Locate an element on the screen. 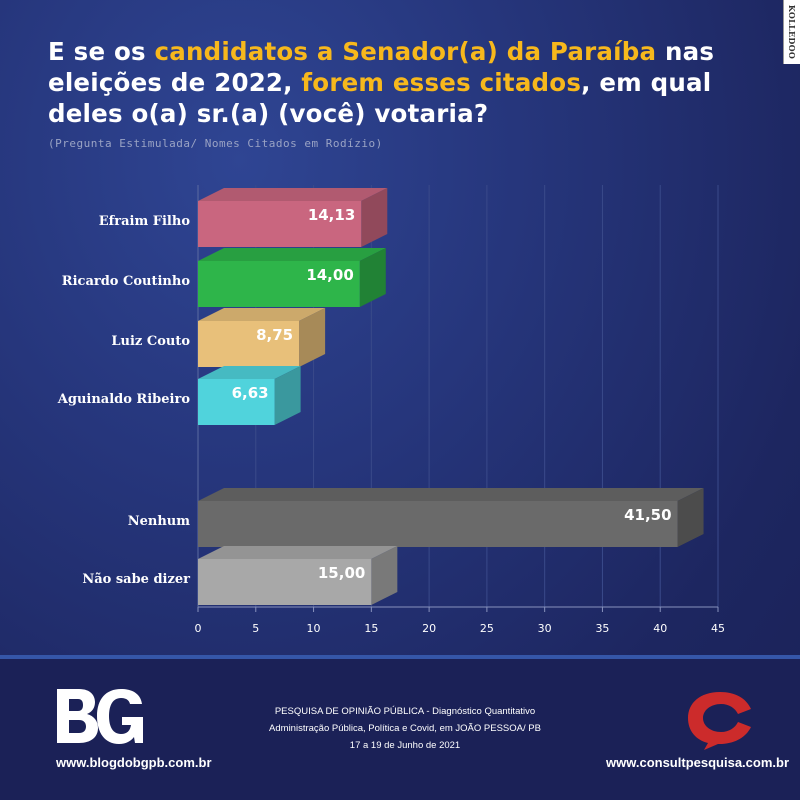 This screenshot has height=800, width=800. bar-value-label: 41,50 is located at coordinates (647, 515).